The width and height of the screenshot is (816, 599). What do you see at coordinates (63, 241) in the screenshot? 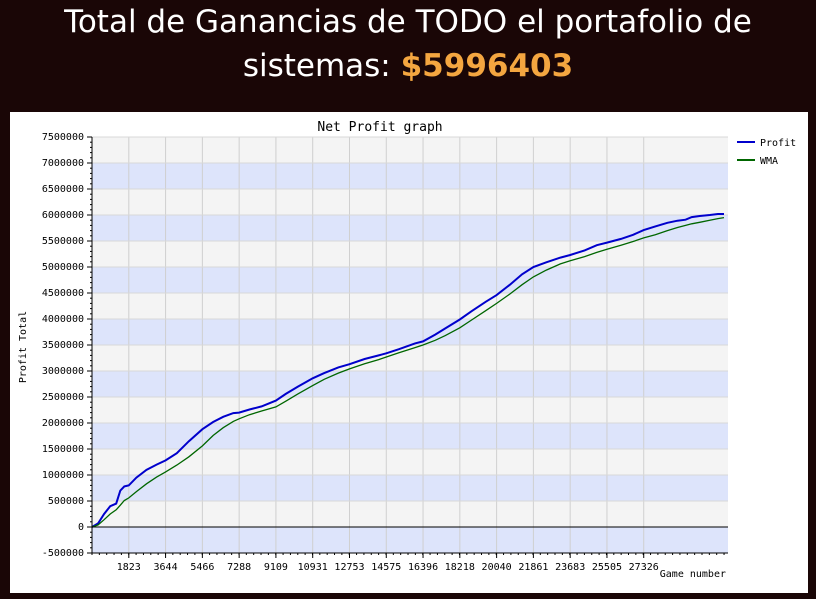
I see `y-tick-label: 5500000` at bounding box center [63, 241].